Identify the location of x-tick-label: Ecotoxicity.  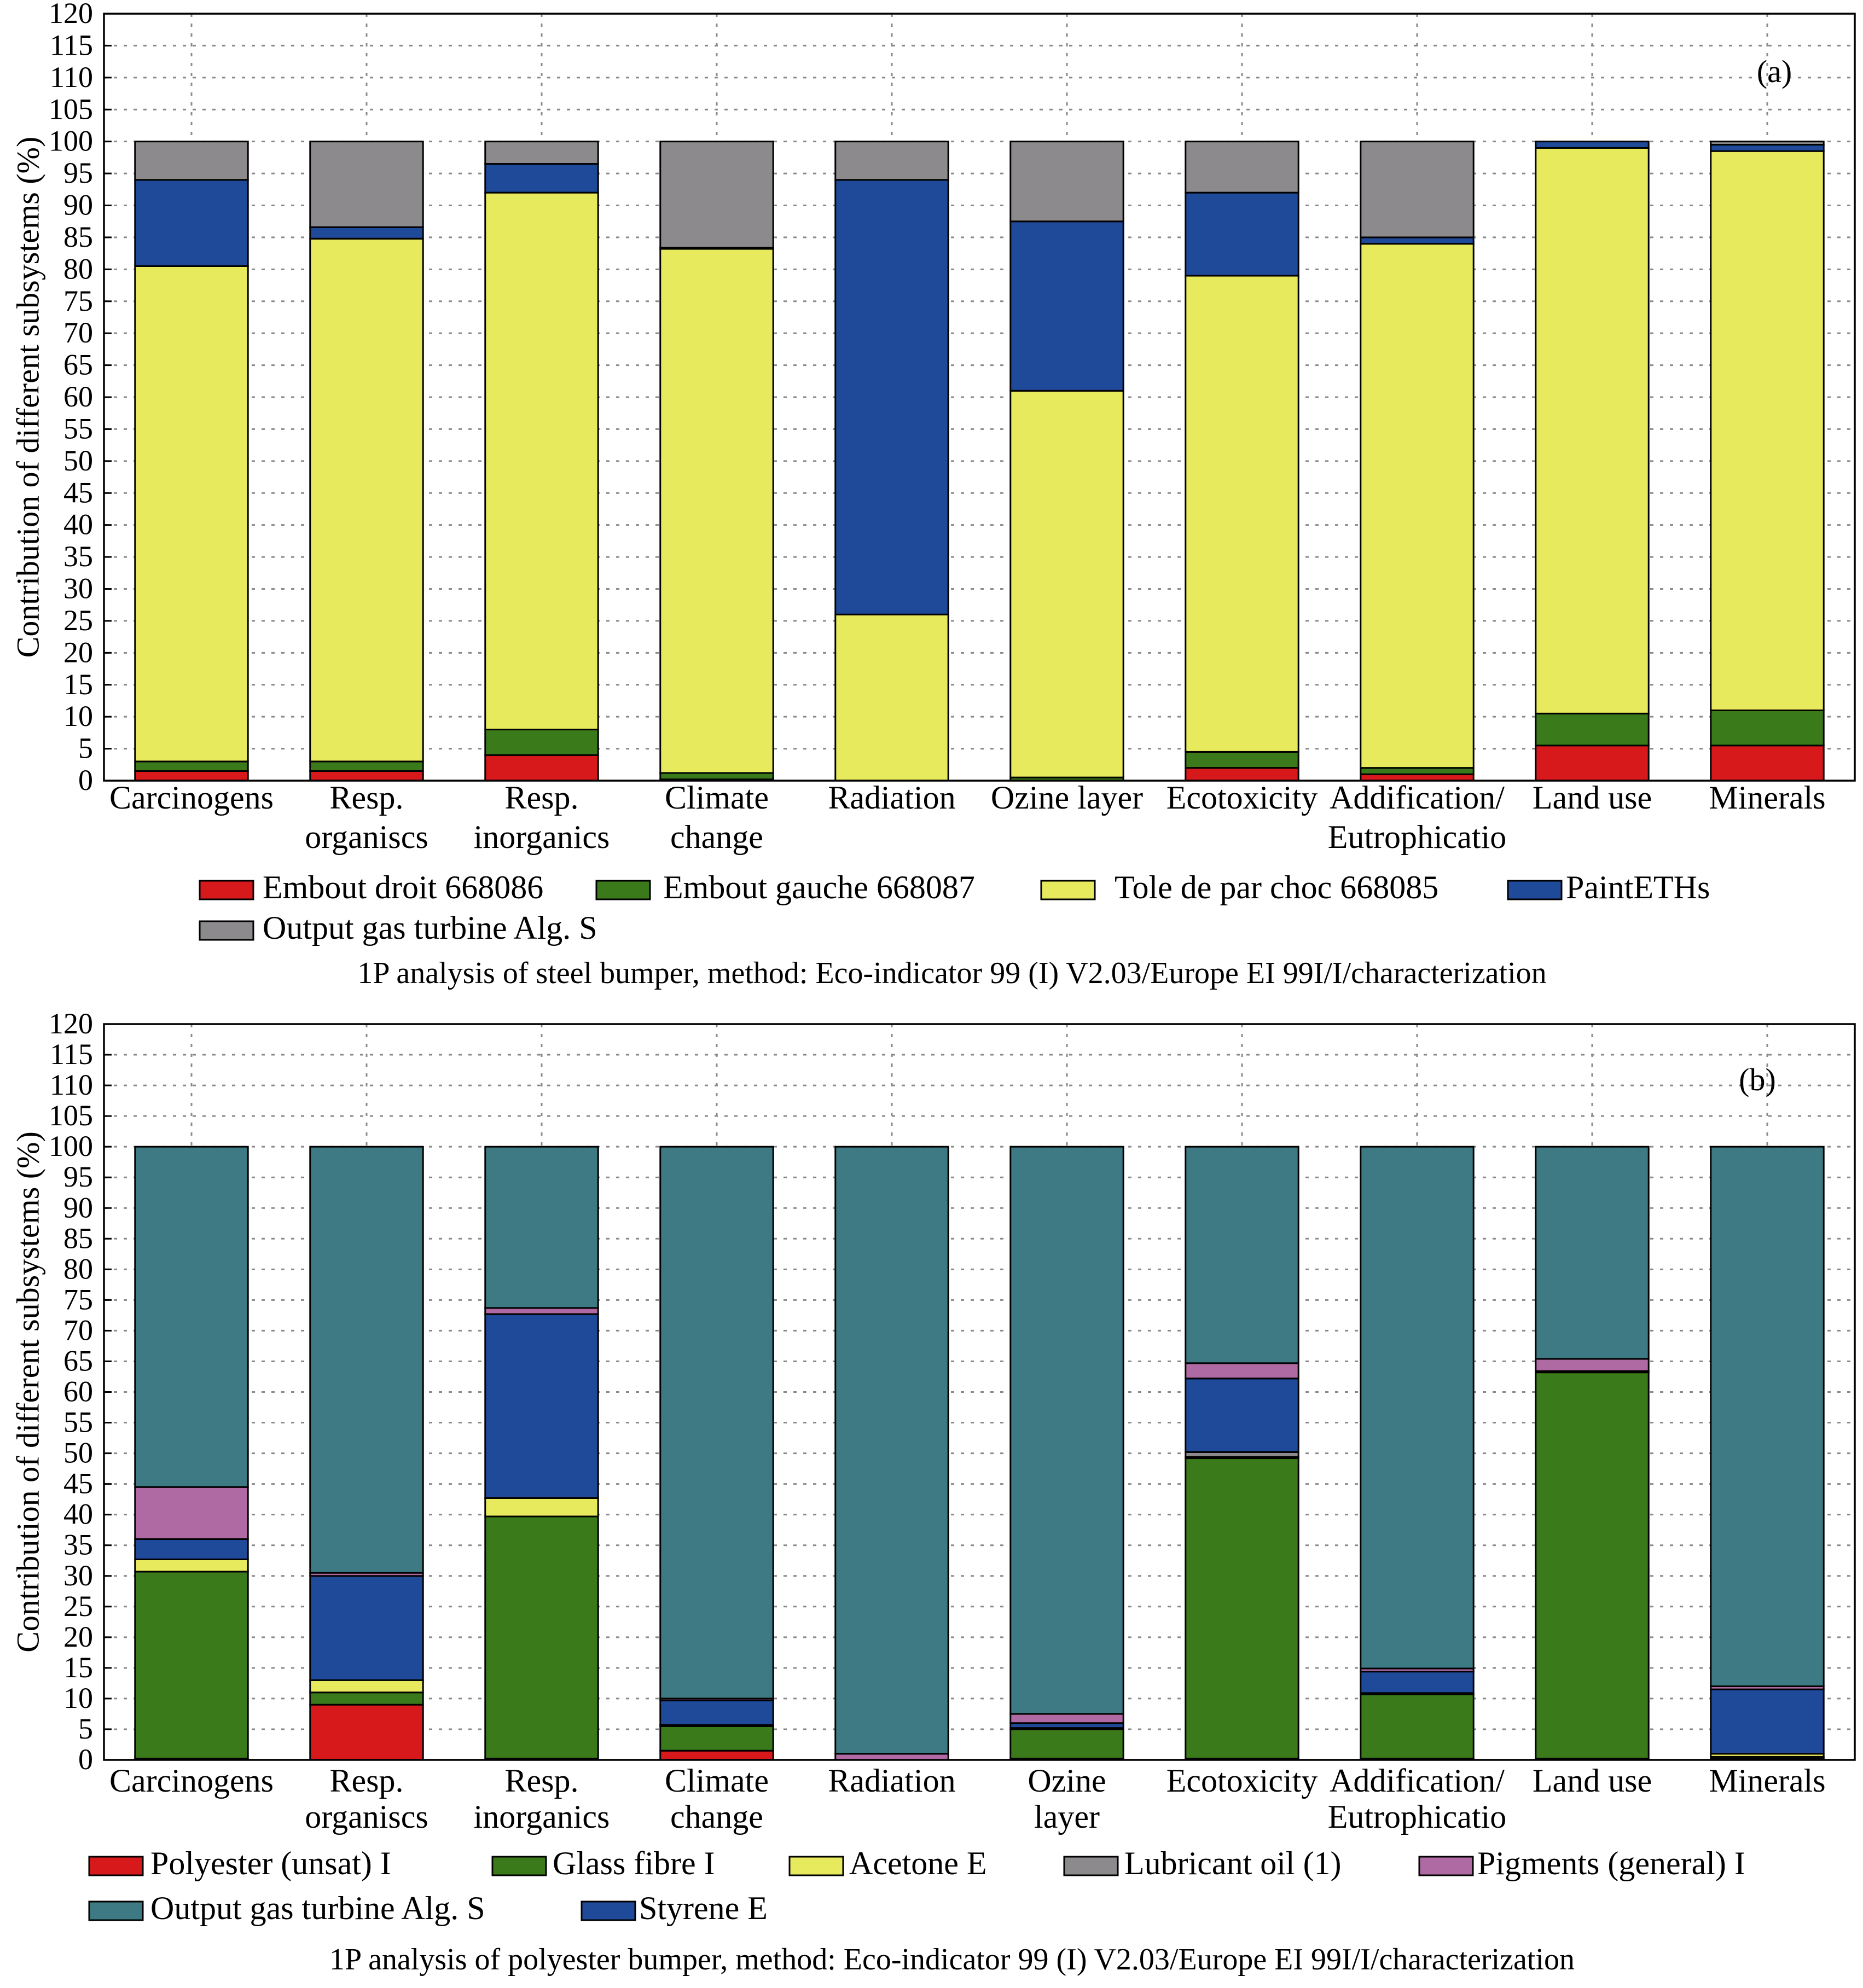
(1242, 798).